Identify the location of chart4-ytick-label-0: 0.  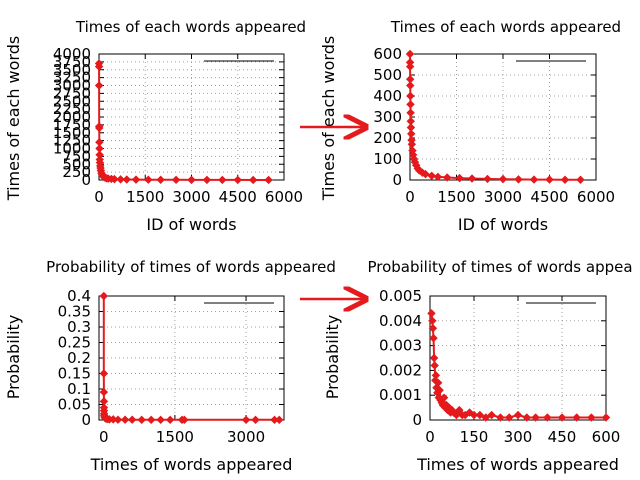
(417, 420).